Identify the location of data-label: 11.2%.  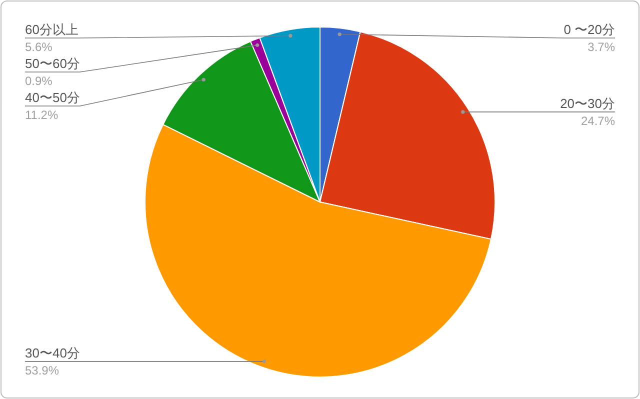
(41, 115).